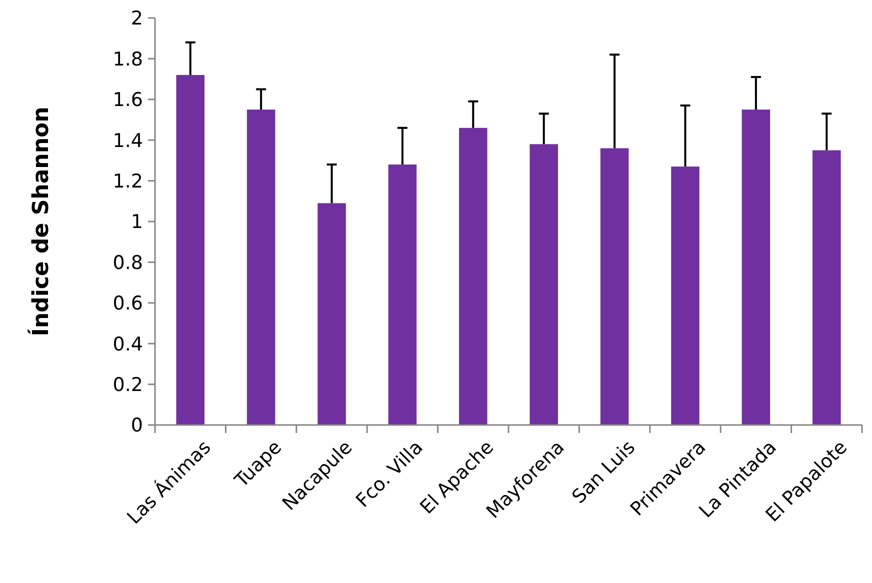  Describe the element at coordinates (127, 344) in the screenshot. I see `y-tick-label: 0.4` at that location.